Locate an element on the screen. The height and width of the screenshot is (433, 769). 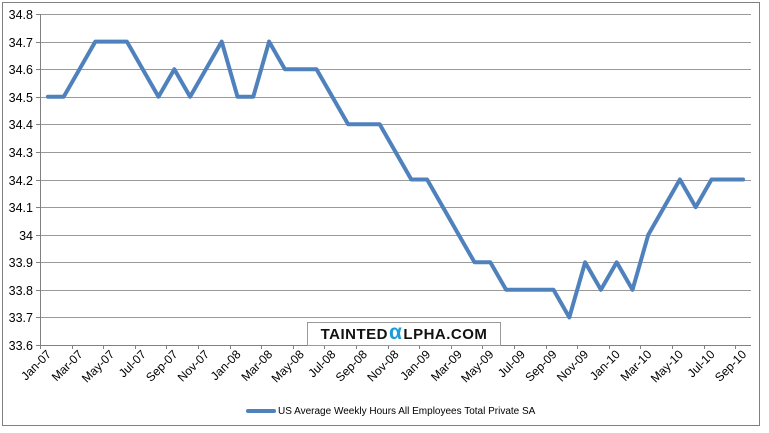
x-axis-label: Mar-09 is located at coordinates (446, 365).